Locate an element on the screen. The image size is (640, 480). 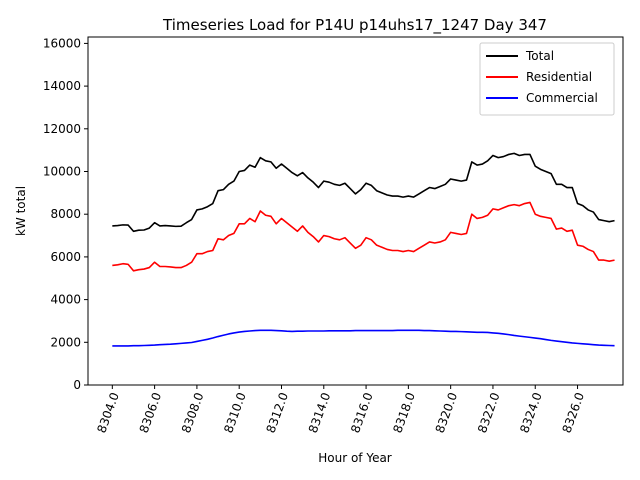
legend: Total Residential Commercial is located at coordinates (547, 79).